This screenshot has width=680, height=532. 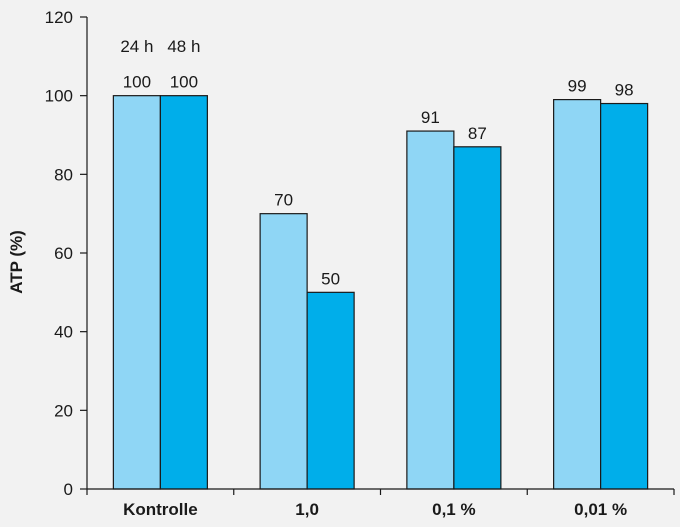 What do you see at coordinates (59, 96) in the screenshot?
I see `y-tick-label: 100` at bounding box center [59, 96].